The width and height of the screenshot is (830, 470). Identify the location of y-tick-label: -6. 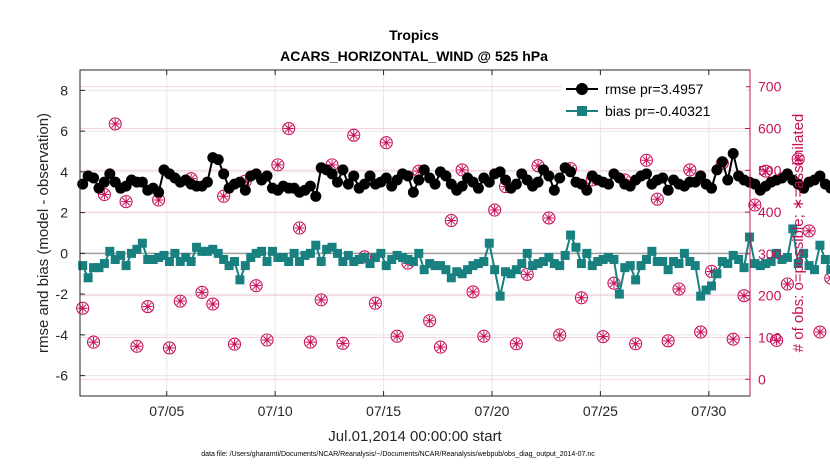
(62, 376).